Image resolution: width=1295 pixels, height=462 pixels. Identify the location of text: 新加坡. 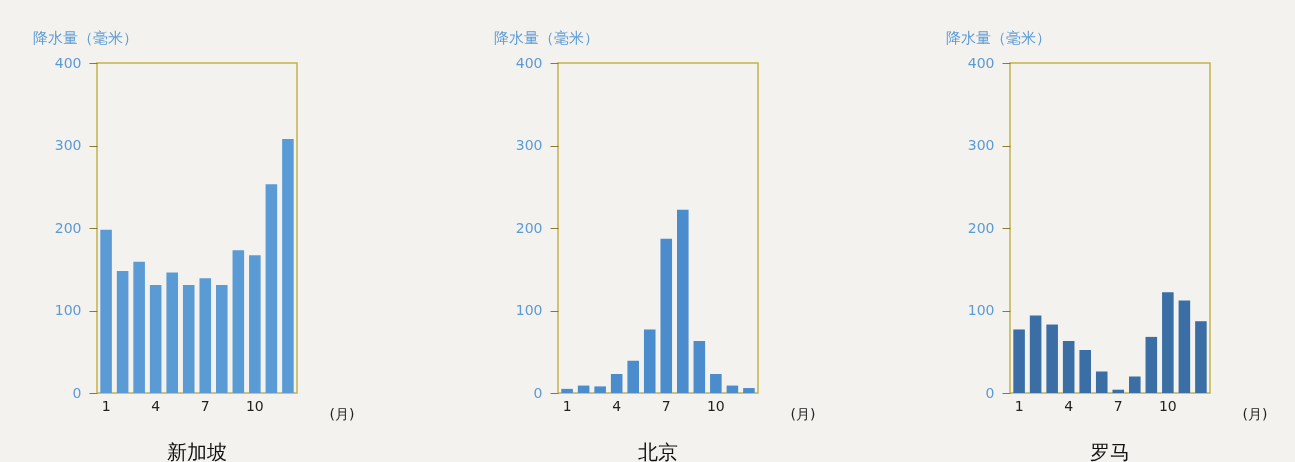
(197, 451).